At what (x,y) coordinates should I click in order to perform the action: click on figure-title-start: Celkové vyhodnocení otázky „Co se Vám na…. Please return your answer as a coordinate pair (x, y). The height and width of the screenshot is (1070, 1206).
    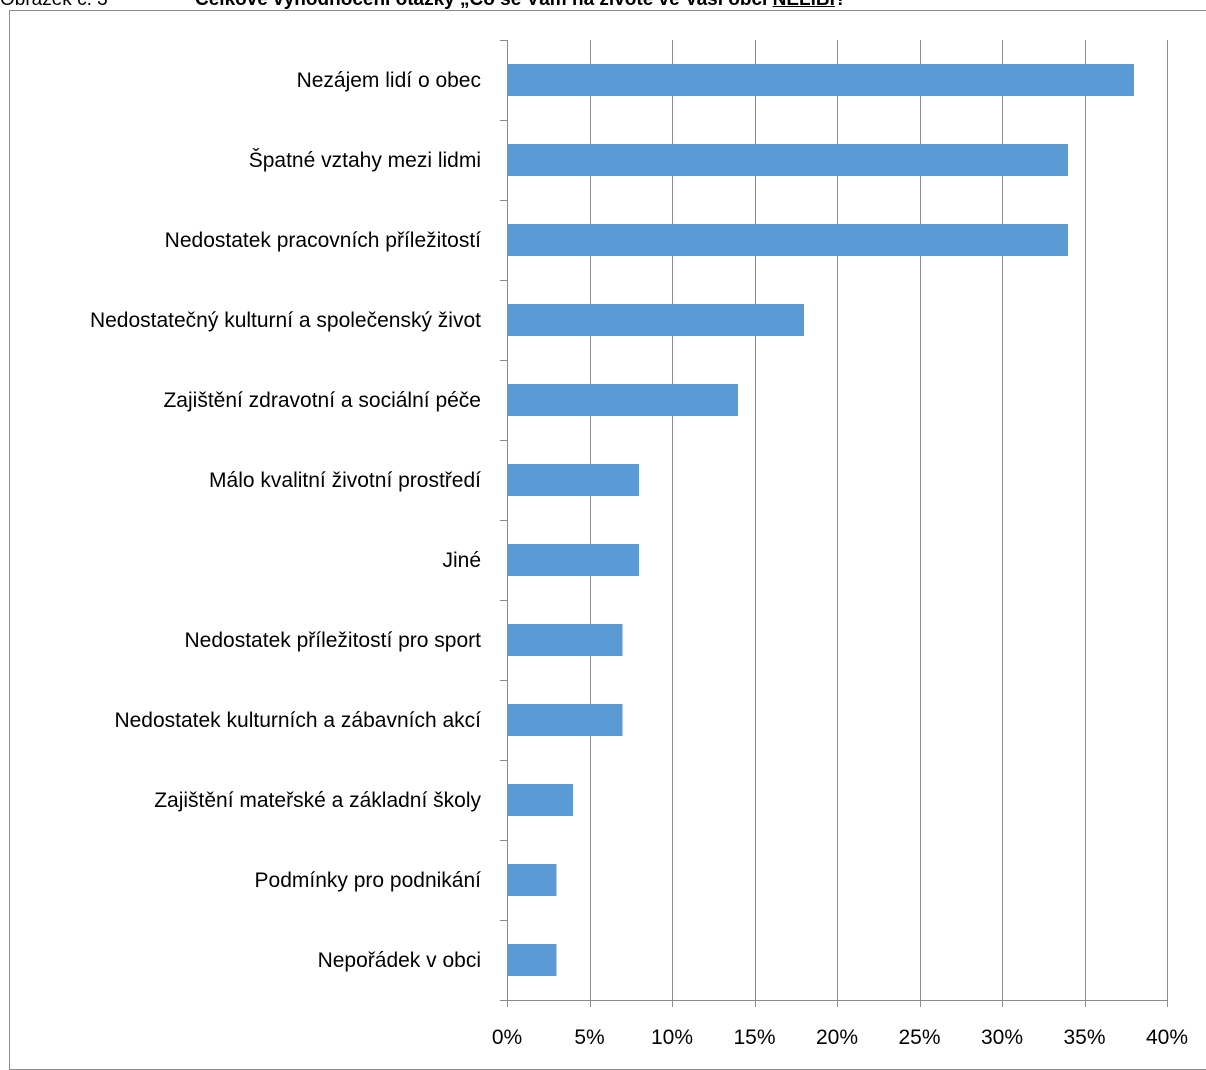
    Looking at the image, I should click on (484, 5).